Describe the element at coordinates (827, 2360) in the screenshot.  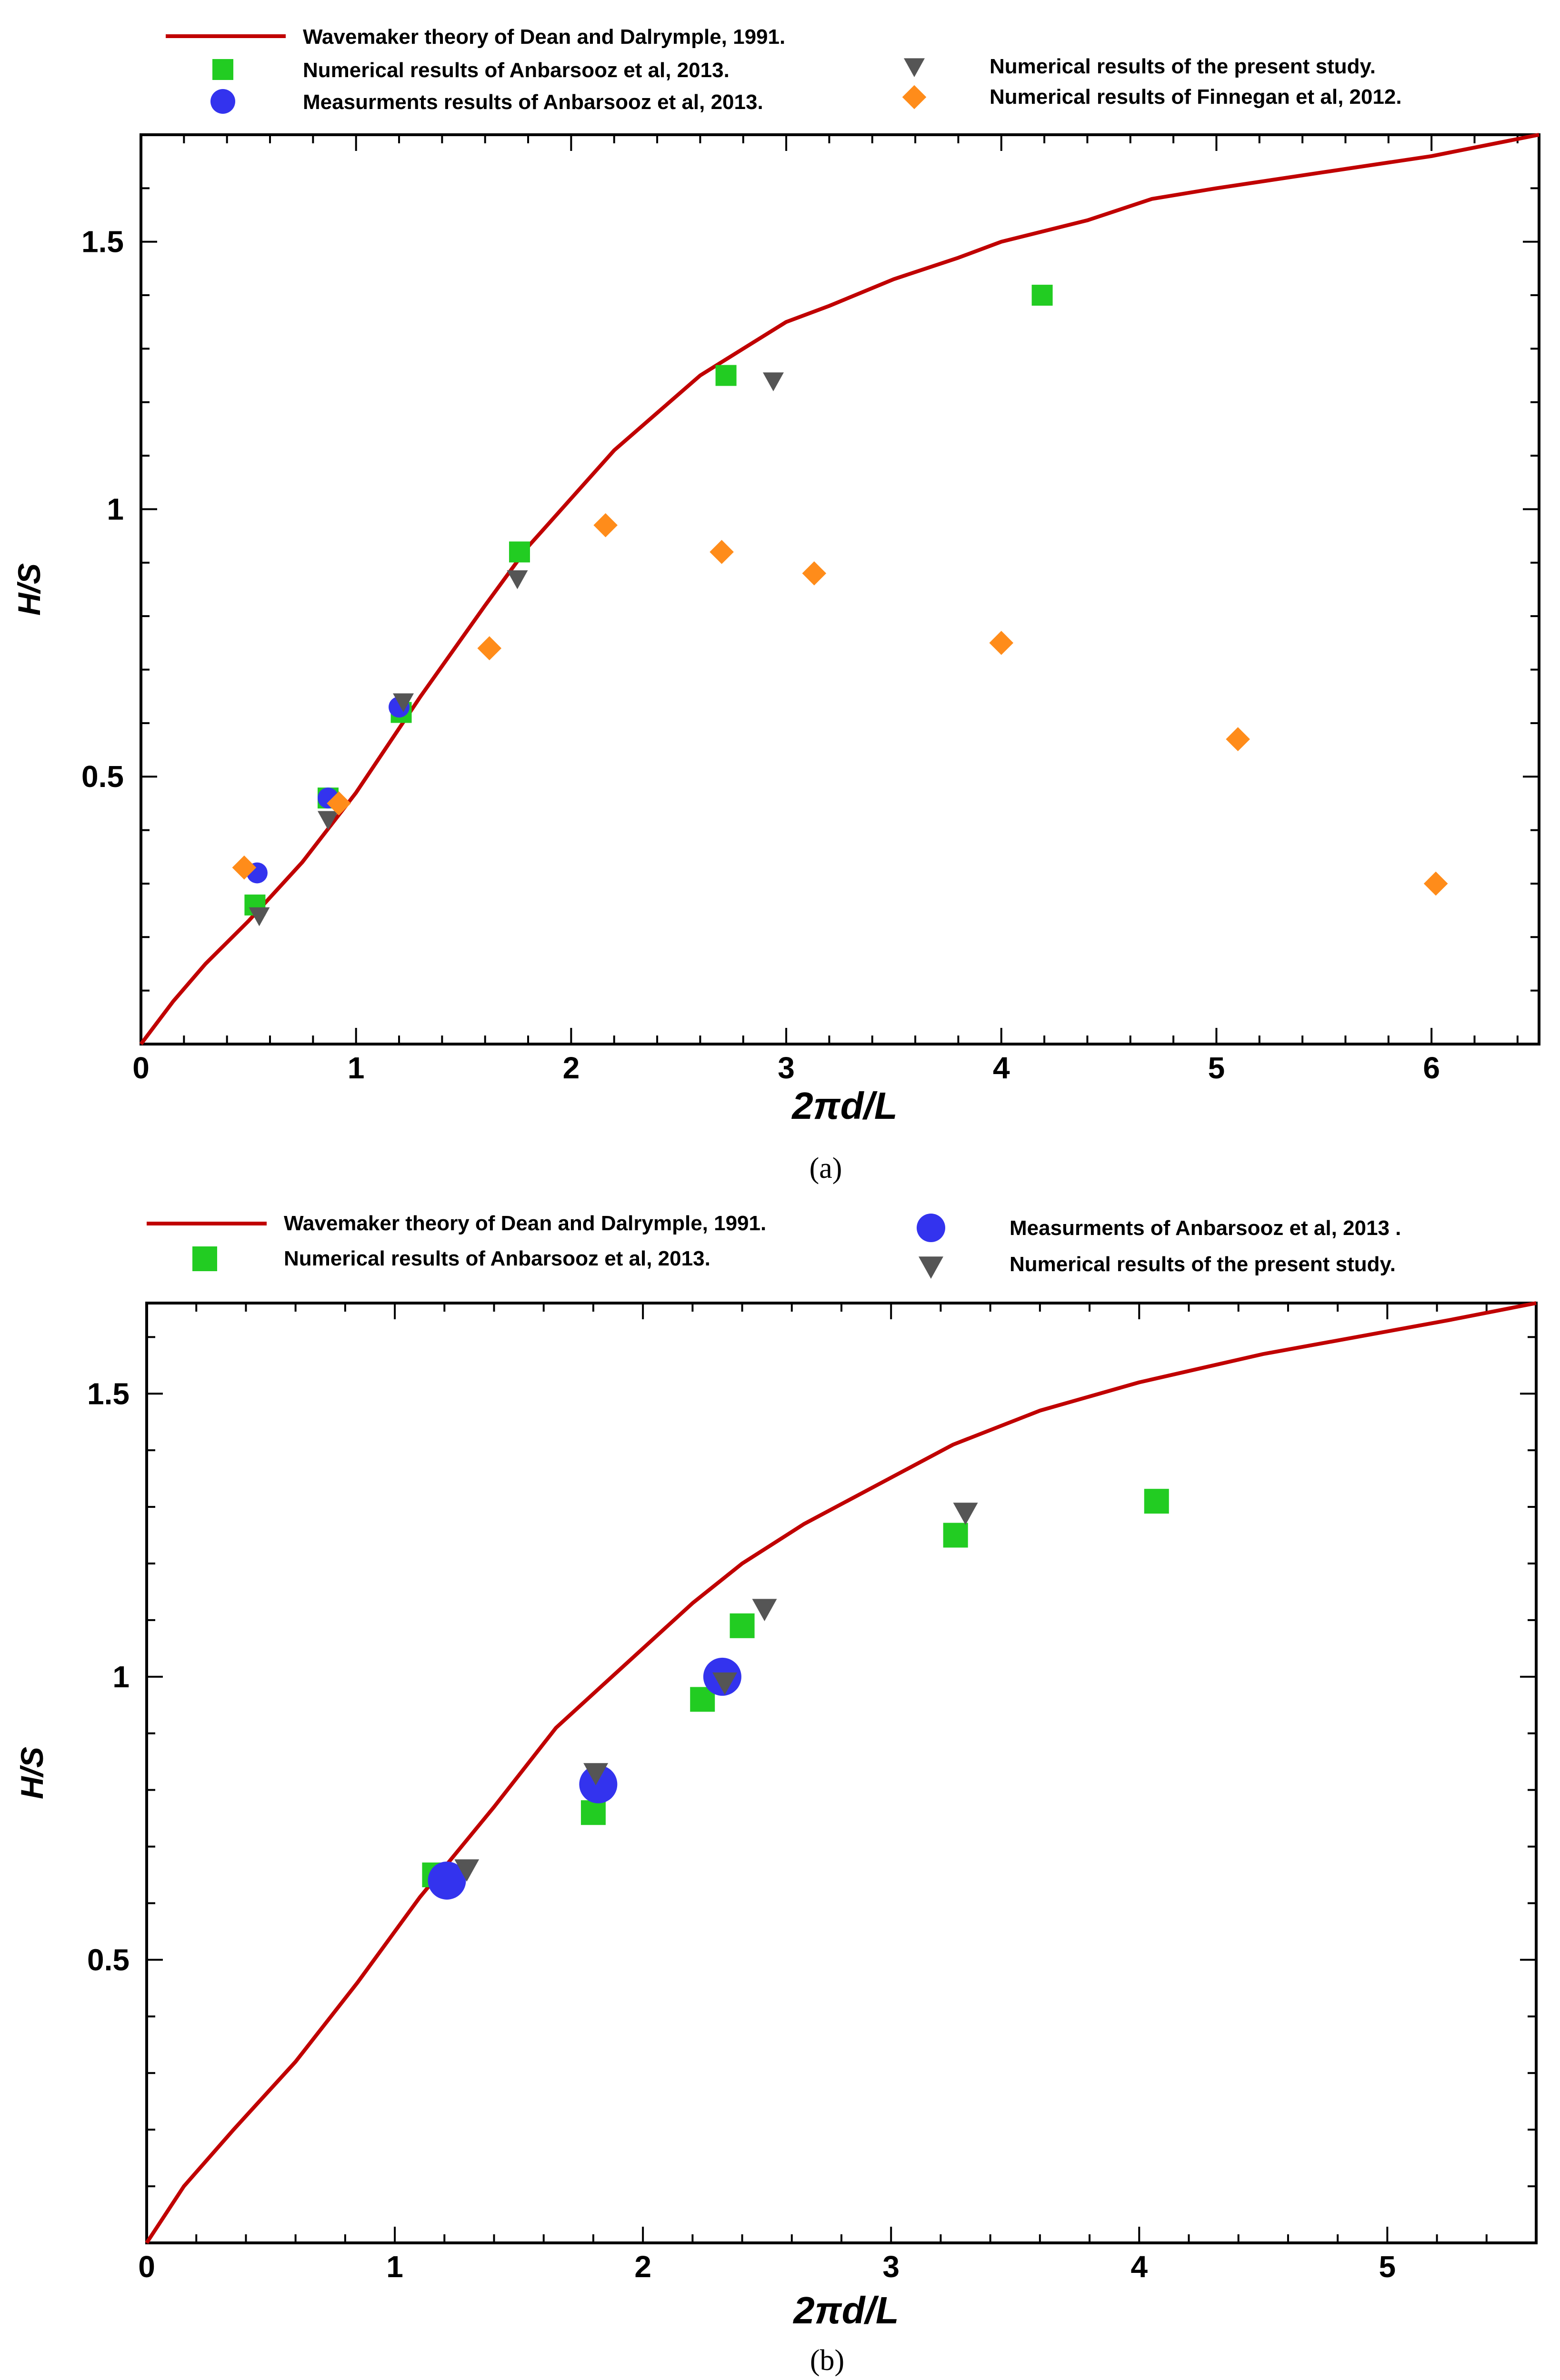
I see `panel-caption: (b)` at that location.